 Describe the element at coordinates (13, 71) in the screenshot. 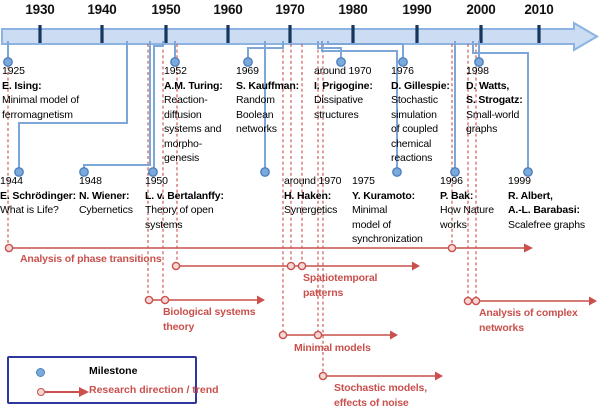

I see `milestone-label-line: 1925` at that location.